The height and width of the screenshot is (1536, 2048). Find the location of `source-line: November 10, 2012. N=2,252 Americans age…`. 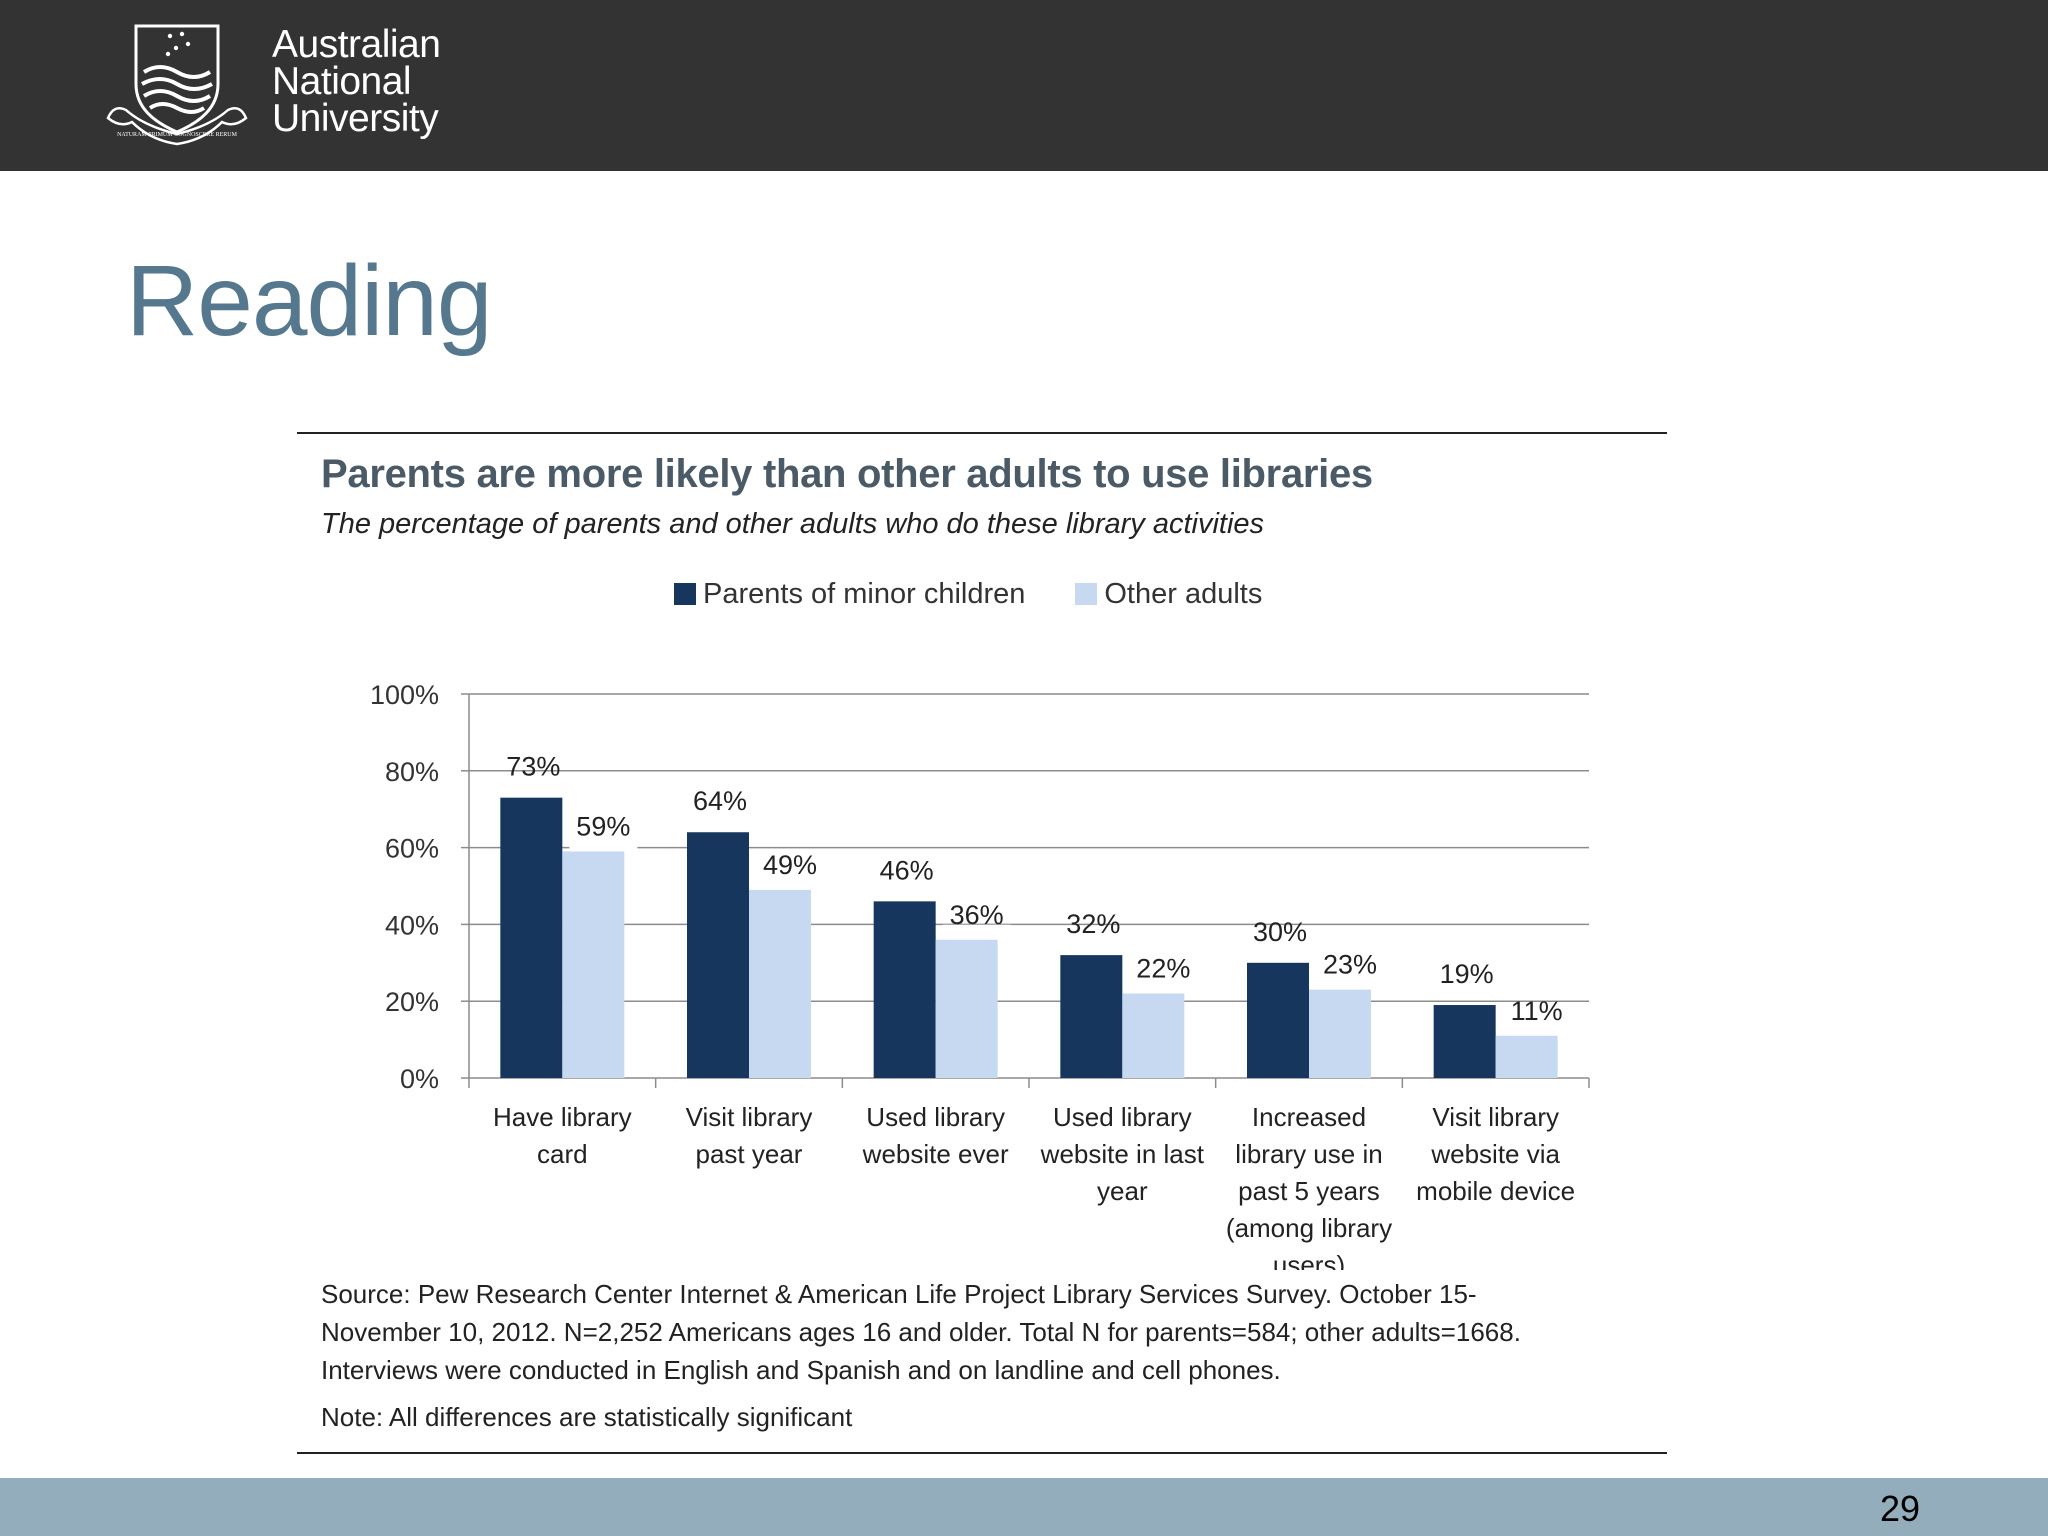

source-line: November 10, 2012. N=2,252 Americans age… is located at coordinates (921, 1332).